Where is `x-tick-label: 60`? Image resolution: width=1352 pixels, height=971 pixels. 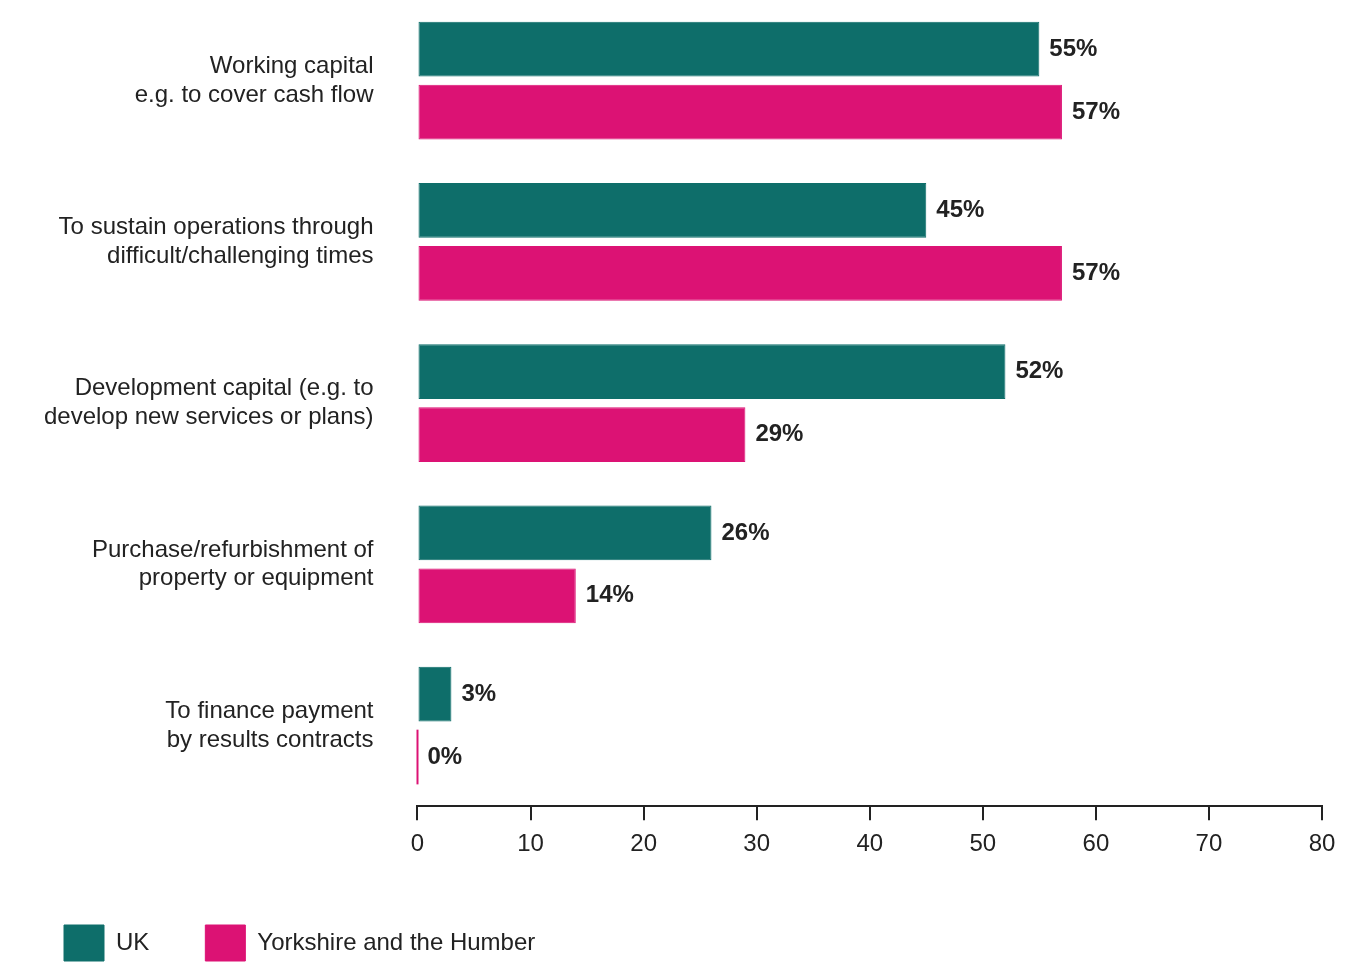
x-tick-label: 60 is located at coordinates (1096, 843).